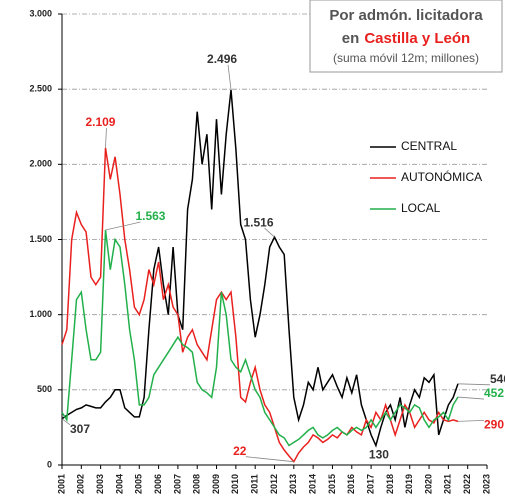 This screenshot has height=503, width=505. I want to click on x-tick-label: 2018, so click(390, 484).